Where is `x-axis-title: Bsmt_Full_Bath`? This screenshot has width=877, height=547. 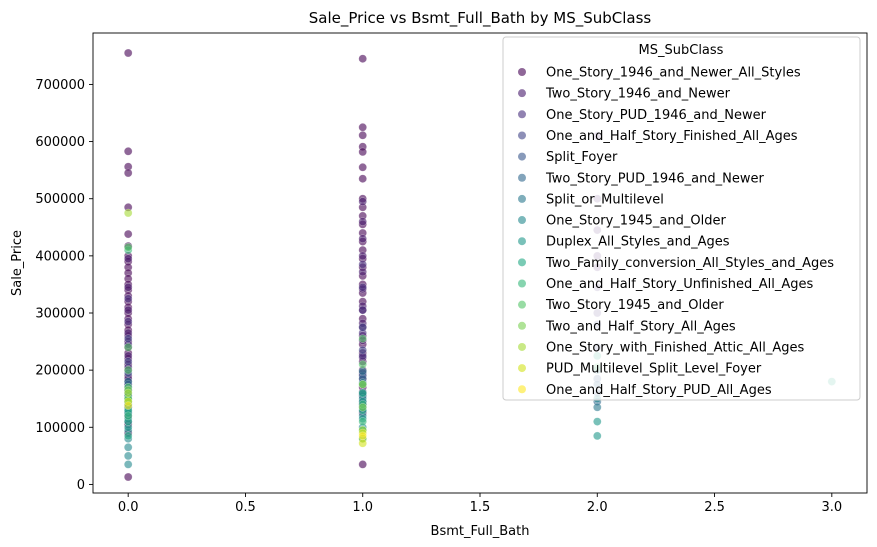
x-axis-title: Bsmt_Full_Bath is located at coordinates (480, 531).